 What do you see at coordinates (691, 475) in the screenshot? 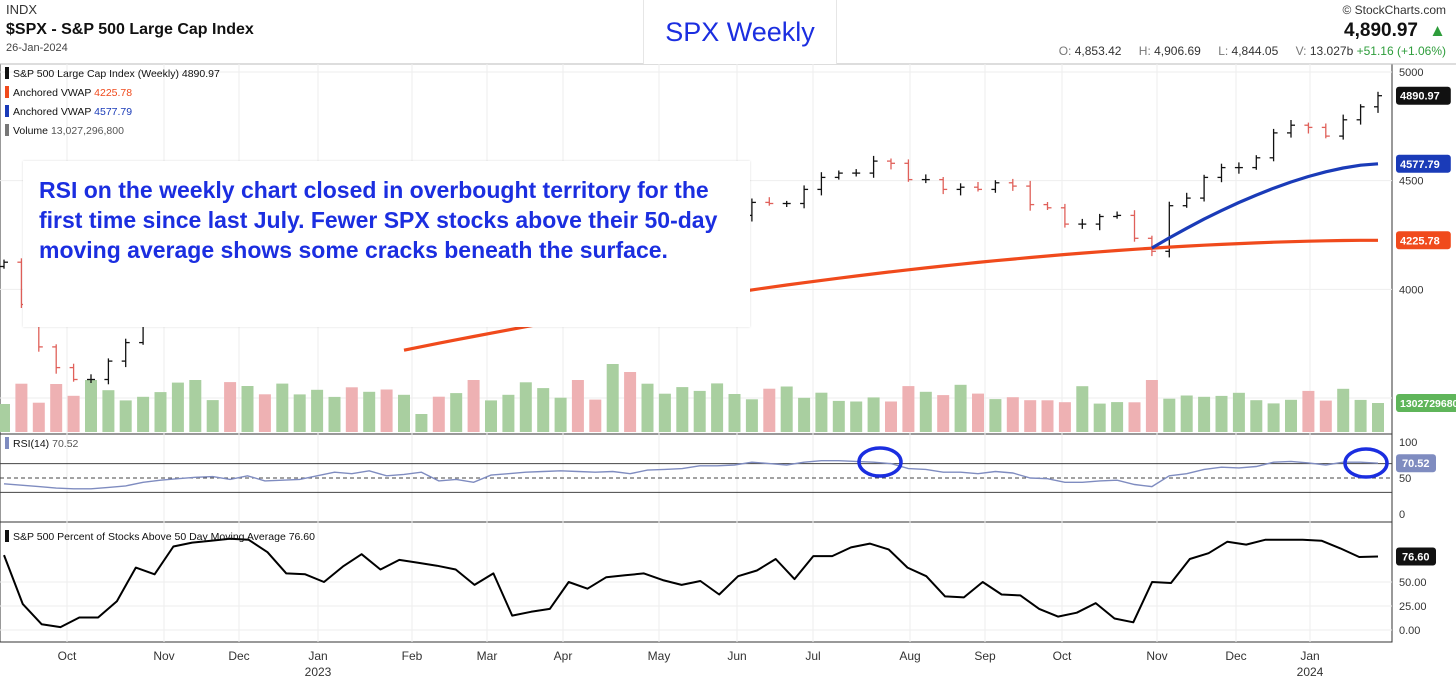
I see `rsi-line` at bounding box center [691, 475].